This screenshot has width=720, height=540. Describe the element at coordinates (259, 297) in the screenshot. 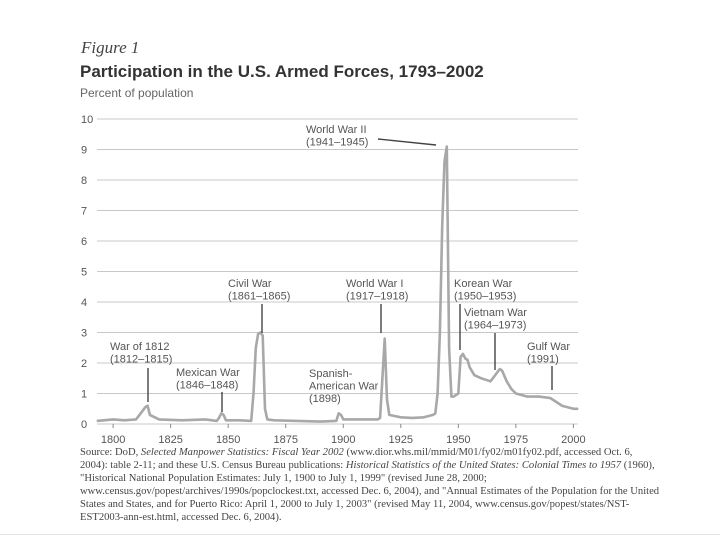

I see `annotation-label: (1861–1865)` at that location.